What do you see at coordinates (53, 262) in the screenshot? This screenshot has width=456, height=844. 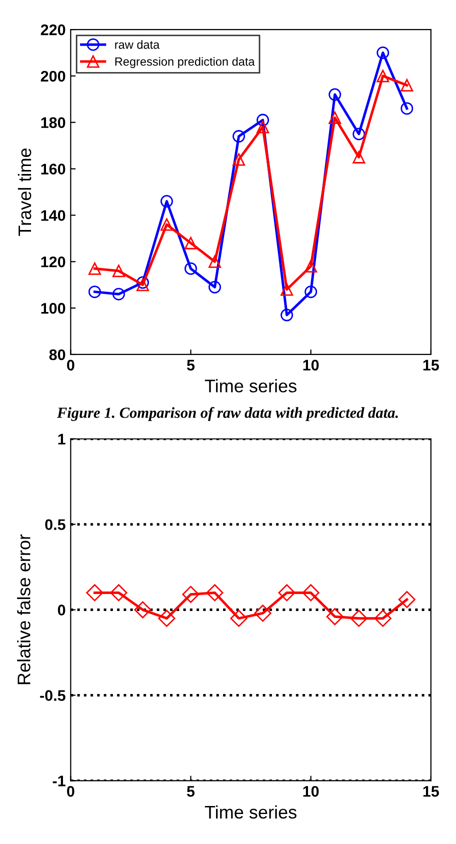 I see `y-tick-label: 120` at bounding box center [53, 262].